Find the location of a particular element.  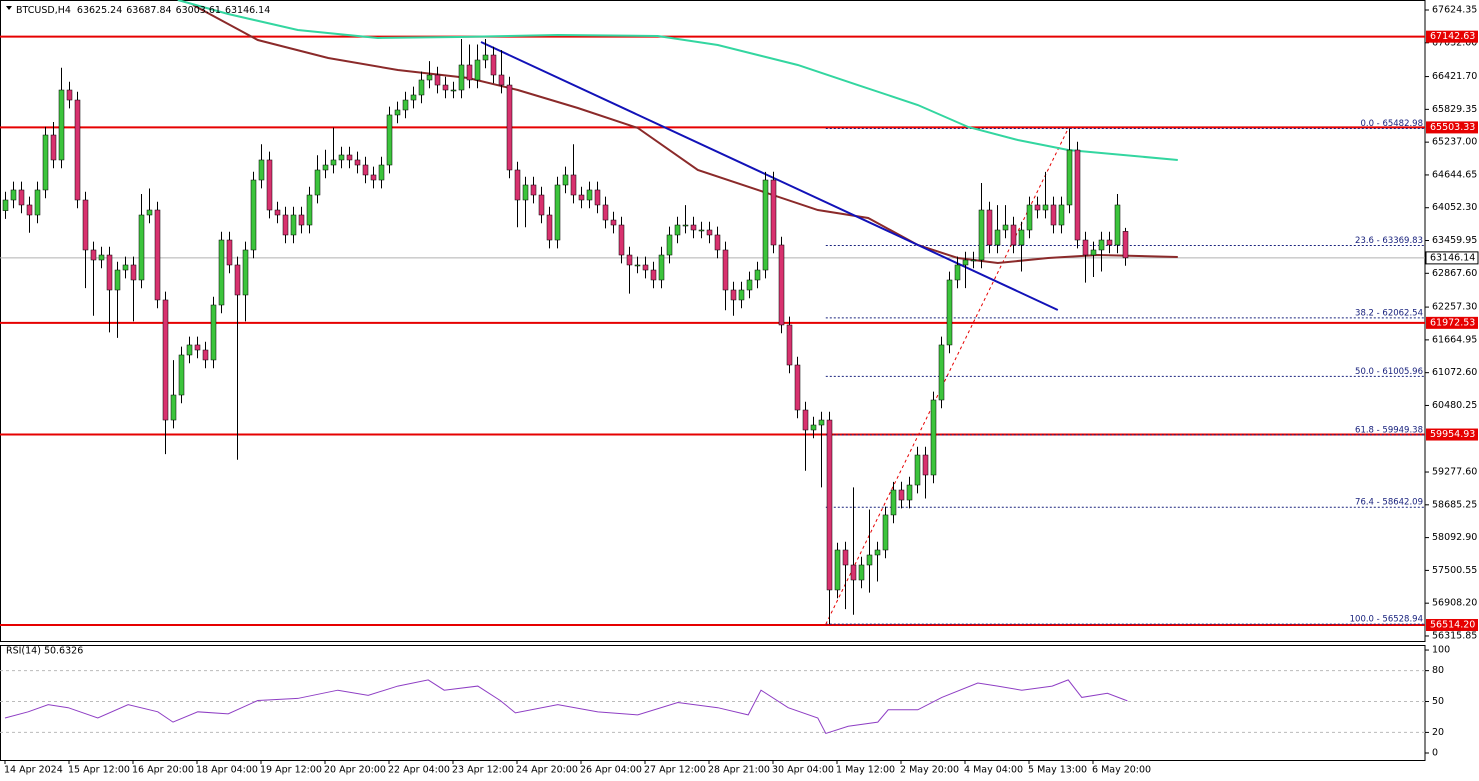

y-tick-label: 61072.60 is located at coordinates (1454, 372).